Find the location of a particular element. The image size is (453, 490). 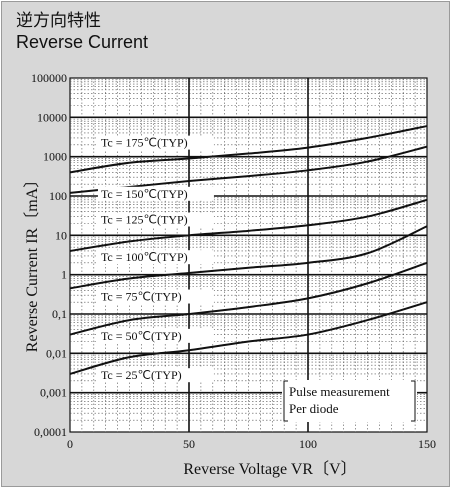

y-tick-label: 0,001 is located at coordinates (53, 393).